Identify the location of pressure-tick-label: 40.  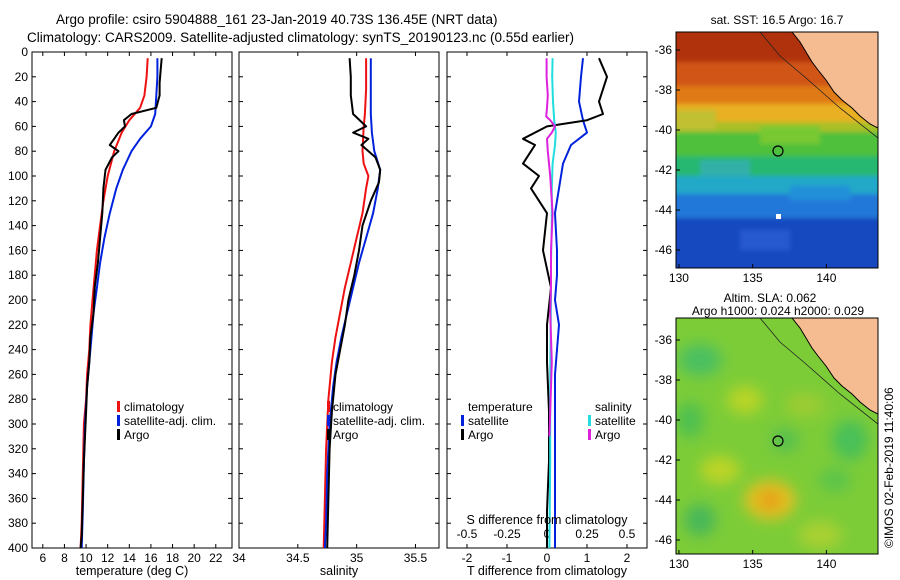
(22, 102).